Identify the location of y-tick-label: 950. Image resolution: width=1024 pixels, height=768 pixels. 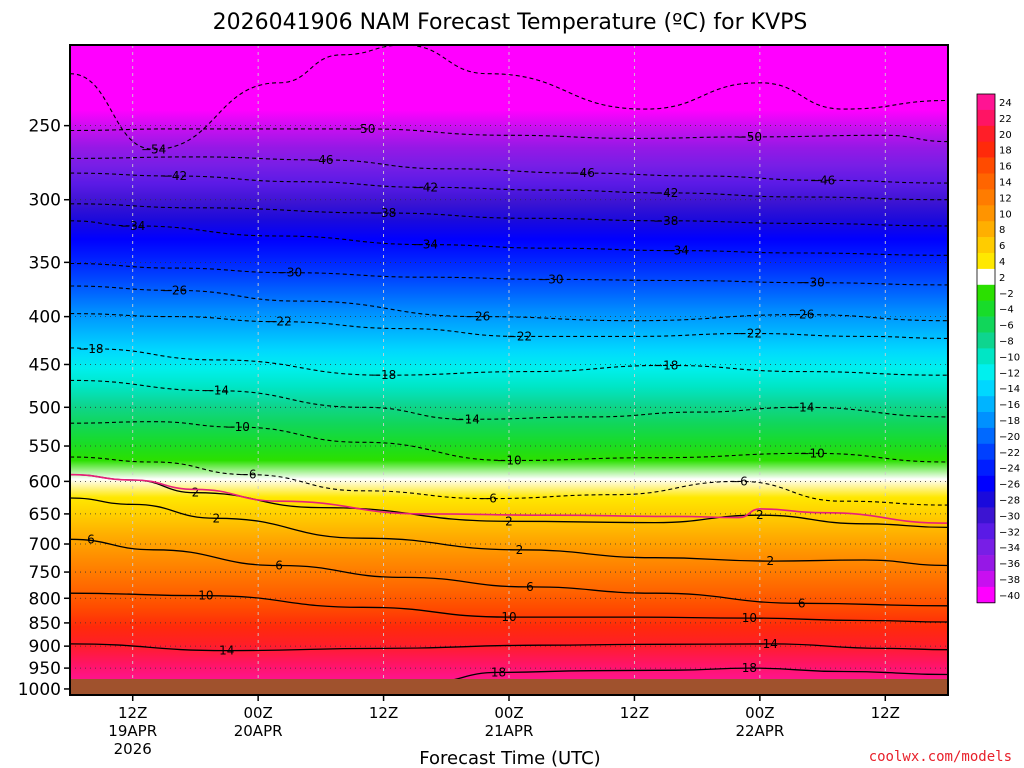
(45, 669).